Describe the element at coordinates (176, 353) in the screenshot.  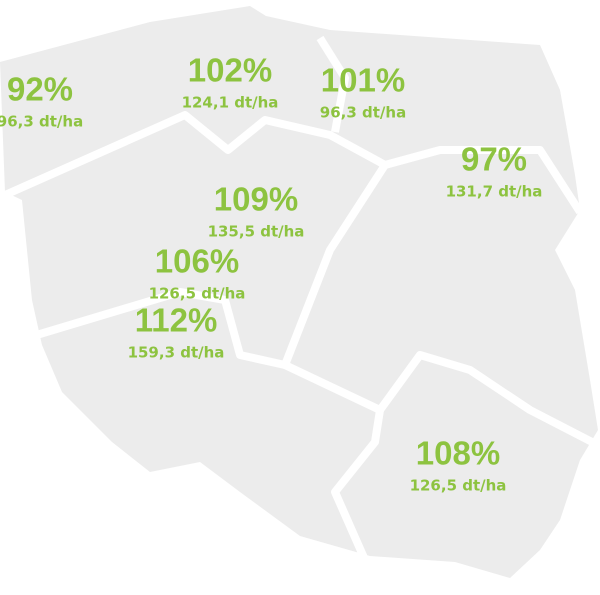
I see `region-yield: 159,3 dt/ha` at that location.